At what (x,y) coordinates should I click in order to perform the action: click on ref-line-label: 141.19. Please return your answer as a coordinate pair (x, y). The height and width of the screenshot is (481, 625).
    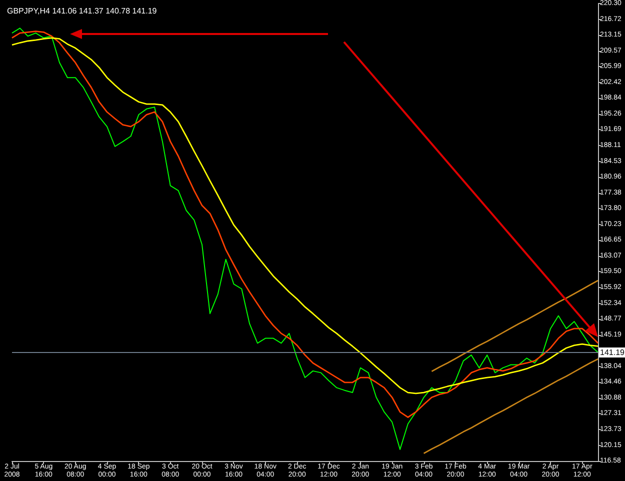
    Looking at the image, I should click on (612, 352).